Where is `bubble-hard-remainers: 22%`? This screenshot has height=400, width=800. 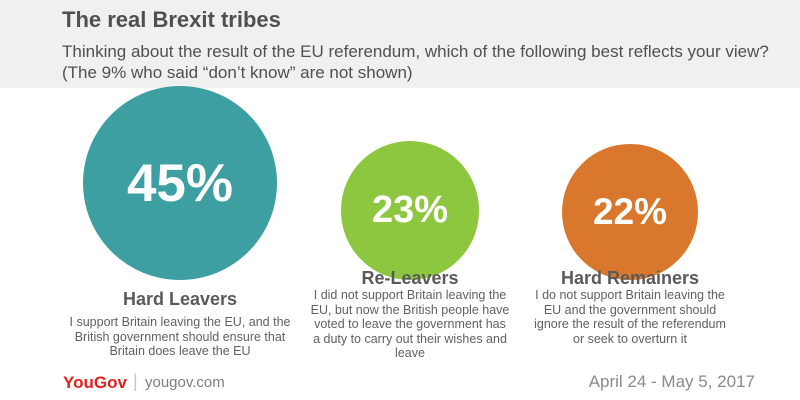 bubble-hard-remainers: 22% is located at coordinates (630, 212).